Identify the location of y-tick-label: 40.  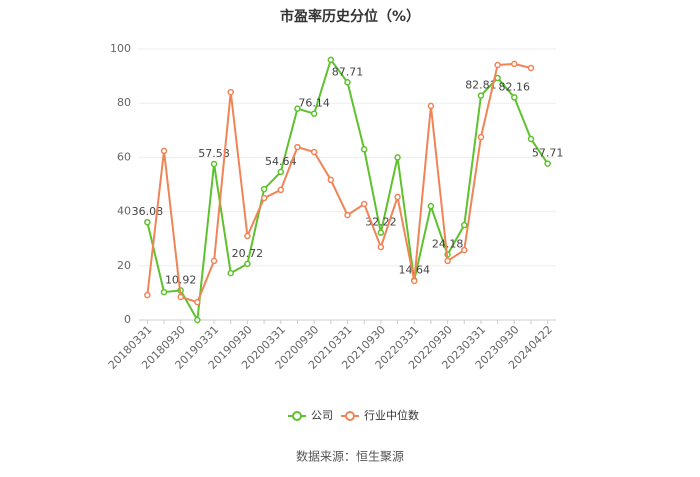
(124, 211).